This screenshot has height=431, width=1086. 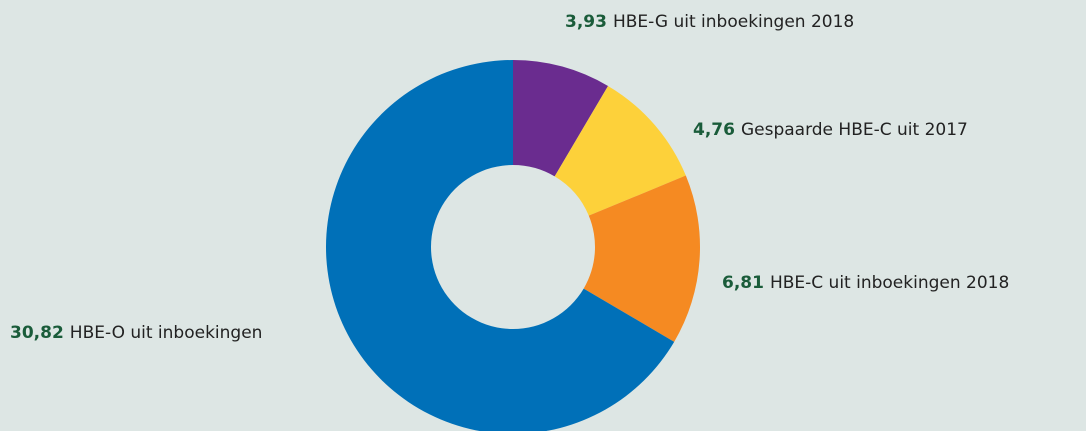 What do you see at coordinates (854, 130) in the screenshot?
I see `category-label: Gespaarde HBE-C uit 2017` at bounding box center [854, 130].